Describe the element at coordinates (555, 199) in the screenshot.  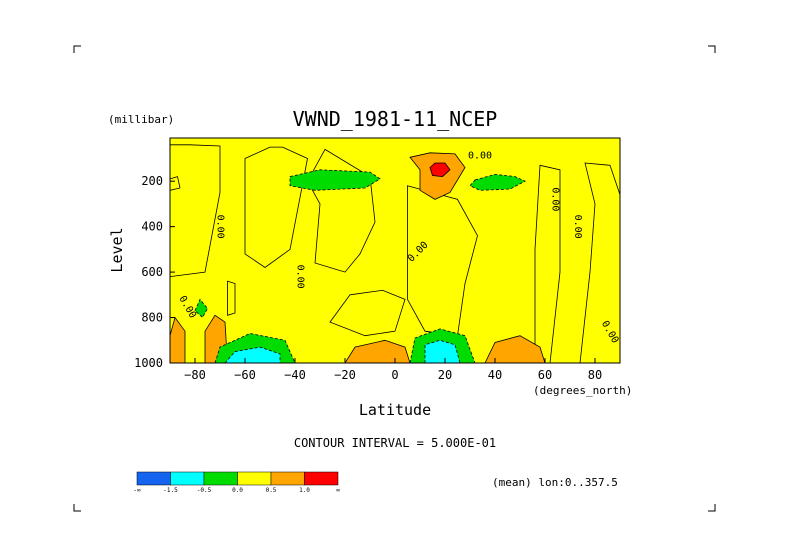
I see `contour-label-5: 0.00` at that location.